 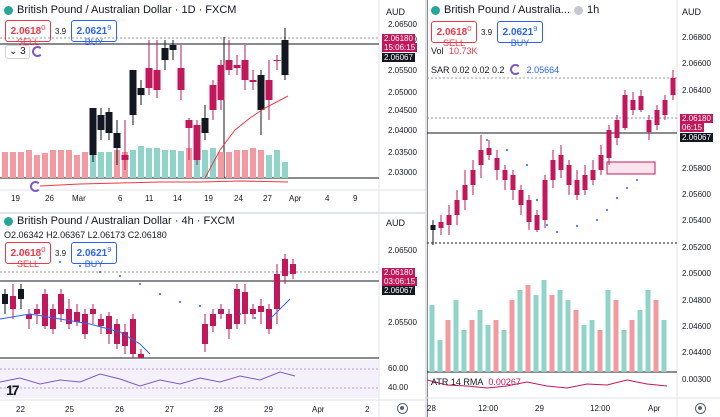 What do you see at coordinates (94, 255) in the screenshot?
I see `h4-buy-button: 2.06219 BUY` at bounding box center [94, 255].